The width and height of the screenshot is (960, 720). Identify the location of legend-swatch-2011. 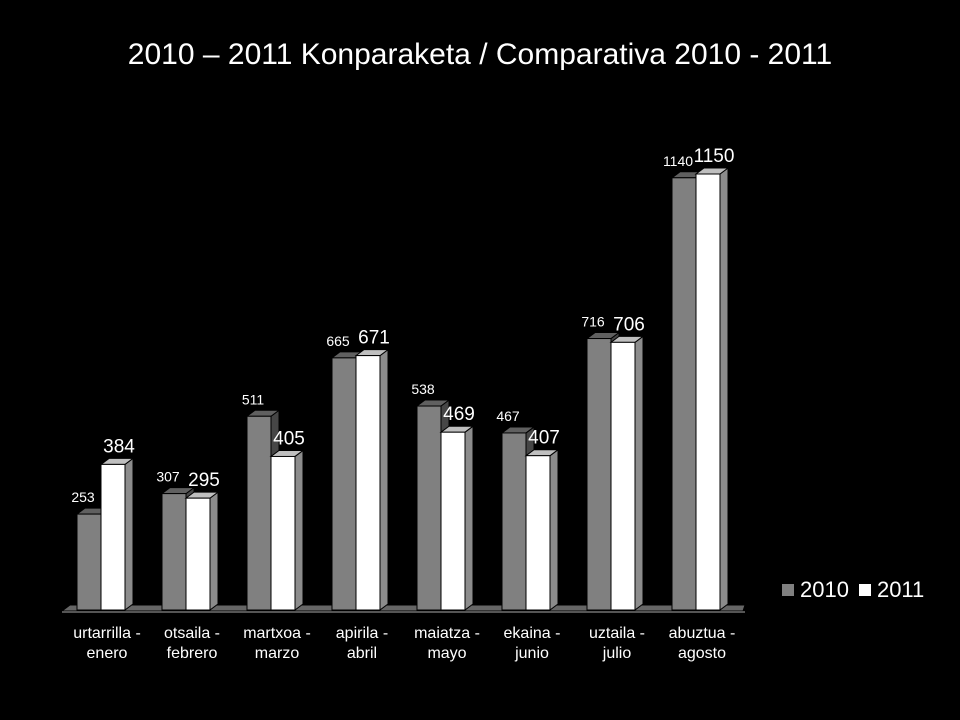
(864, 590).